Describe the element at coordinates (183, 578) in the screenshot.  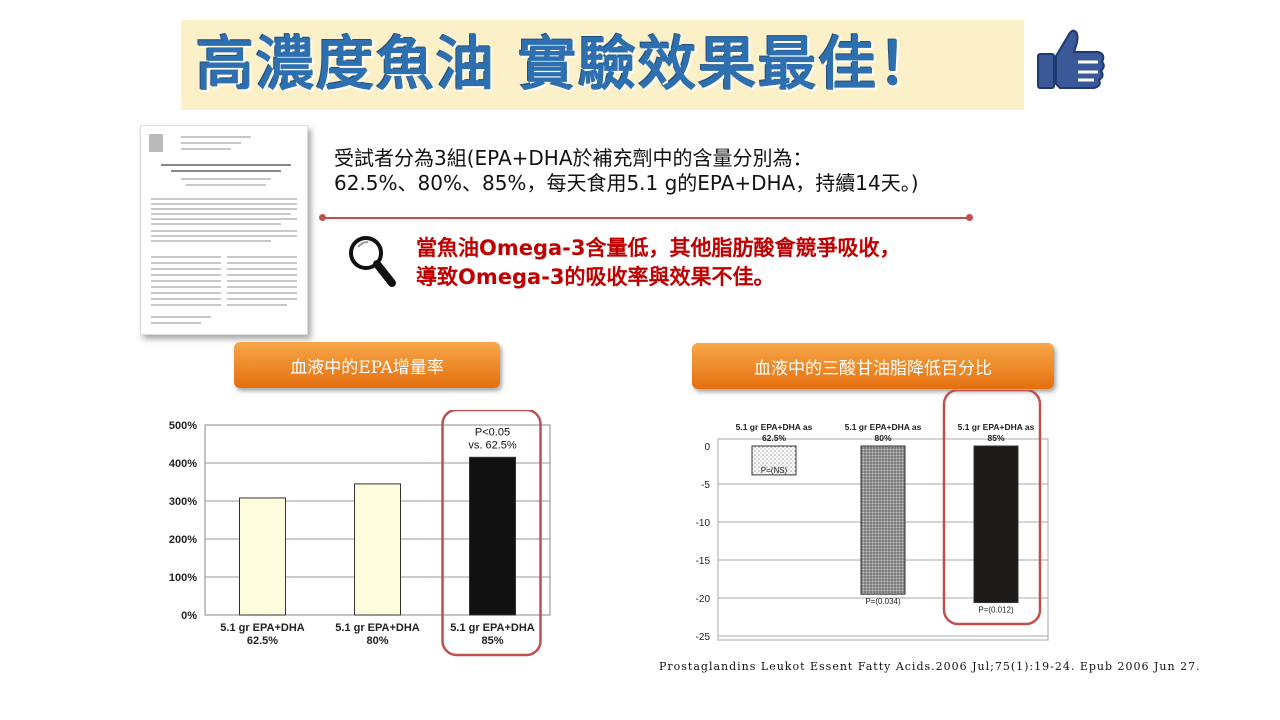
I see `y-tick-label: 100%` at that location.